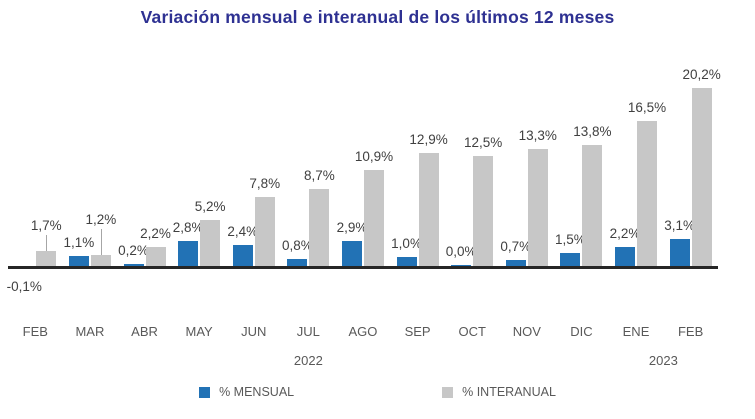 The width and height of the screenshot is (755, 419). I want to click on bar-group-feb-0: -0,1% 1,7%, so click(35, 190).